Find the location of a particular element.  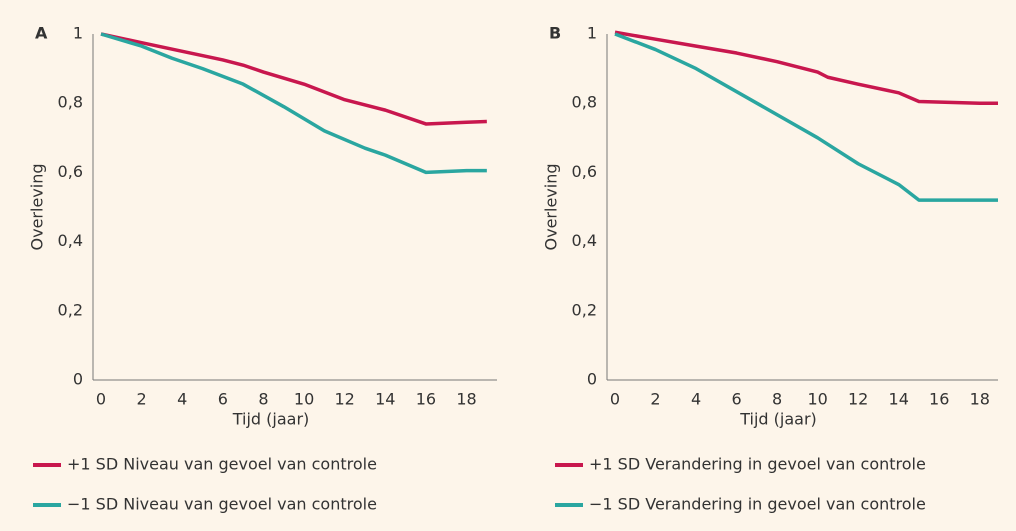

legend-label: +1 SD Niveau van gevoel van controle is located at coordinates (222, 464).